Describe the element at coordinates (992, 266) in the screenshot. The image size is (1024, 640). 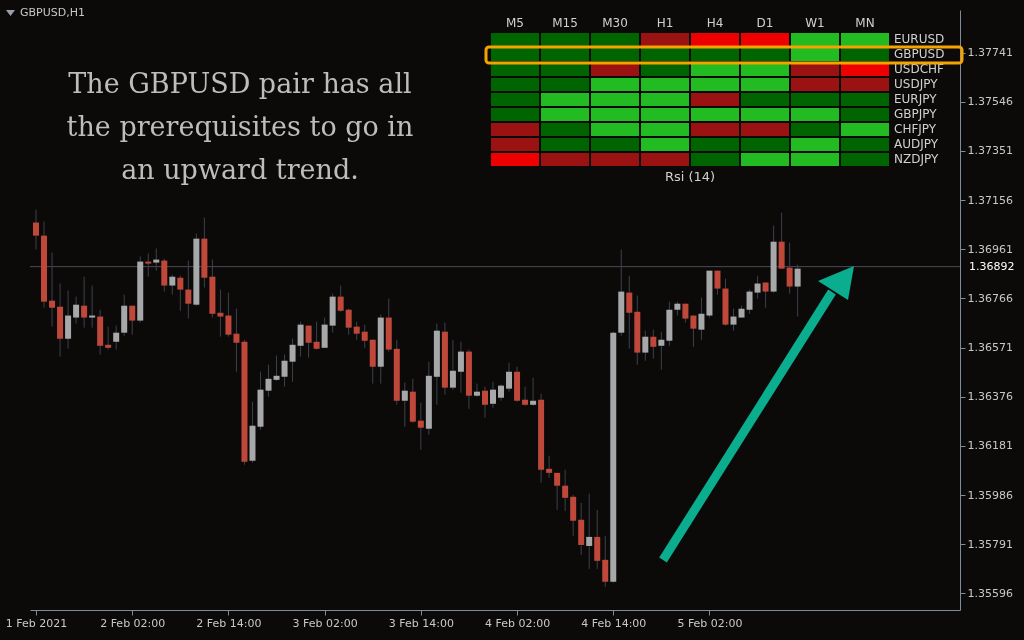
I see `ref-line-label: 1.36892` at that location.